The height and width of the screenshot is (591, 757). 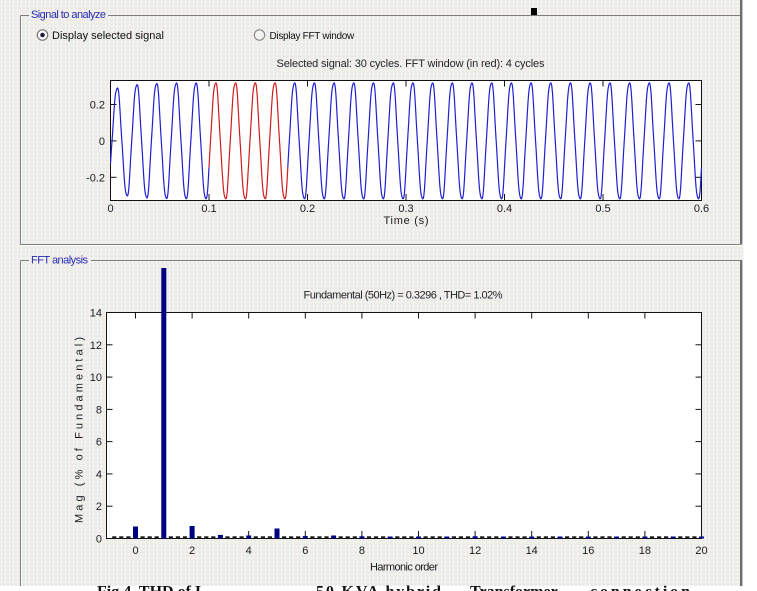 I want to click on svg-text: connection, so click(x=640, y=587).